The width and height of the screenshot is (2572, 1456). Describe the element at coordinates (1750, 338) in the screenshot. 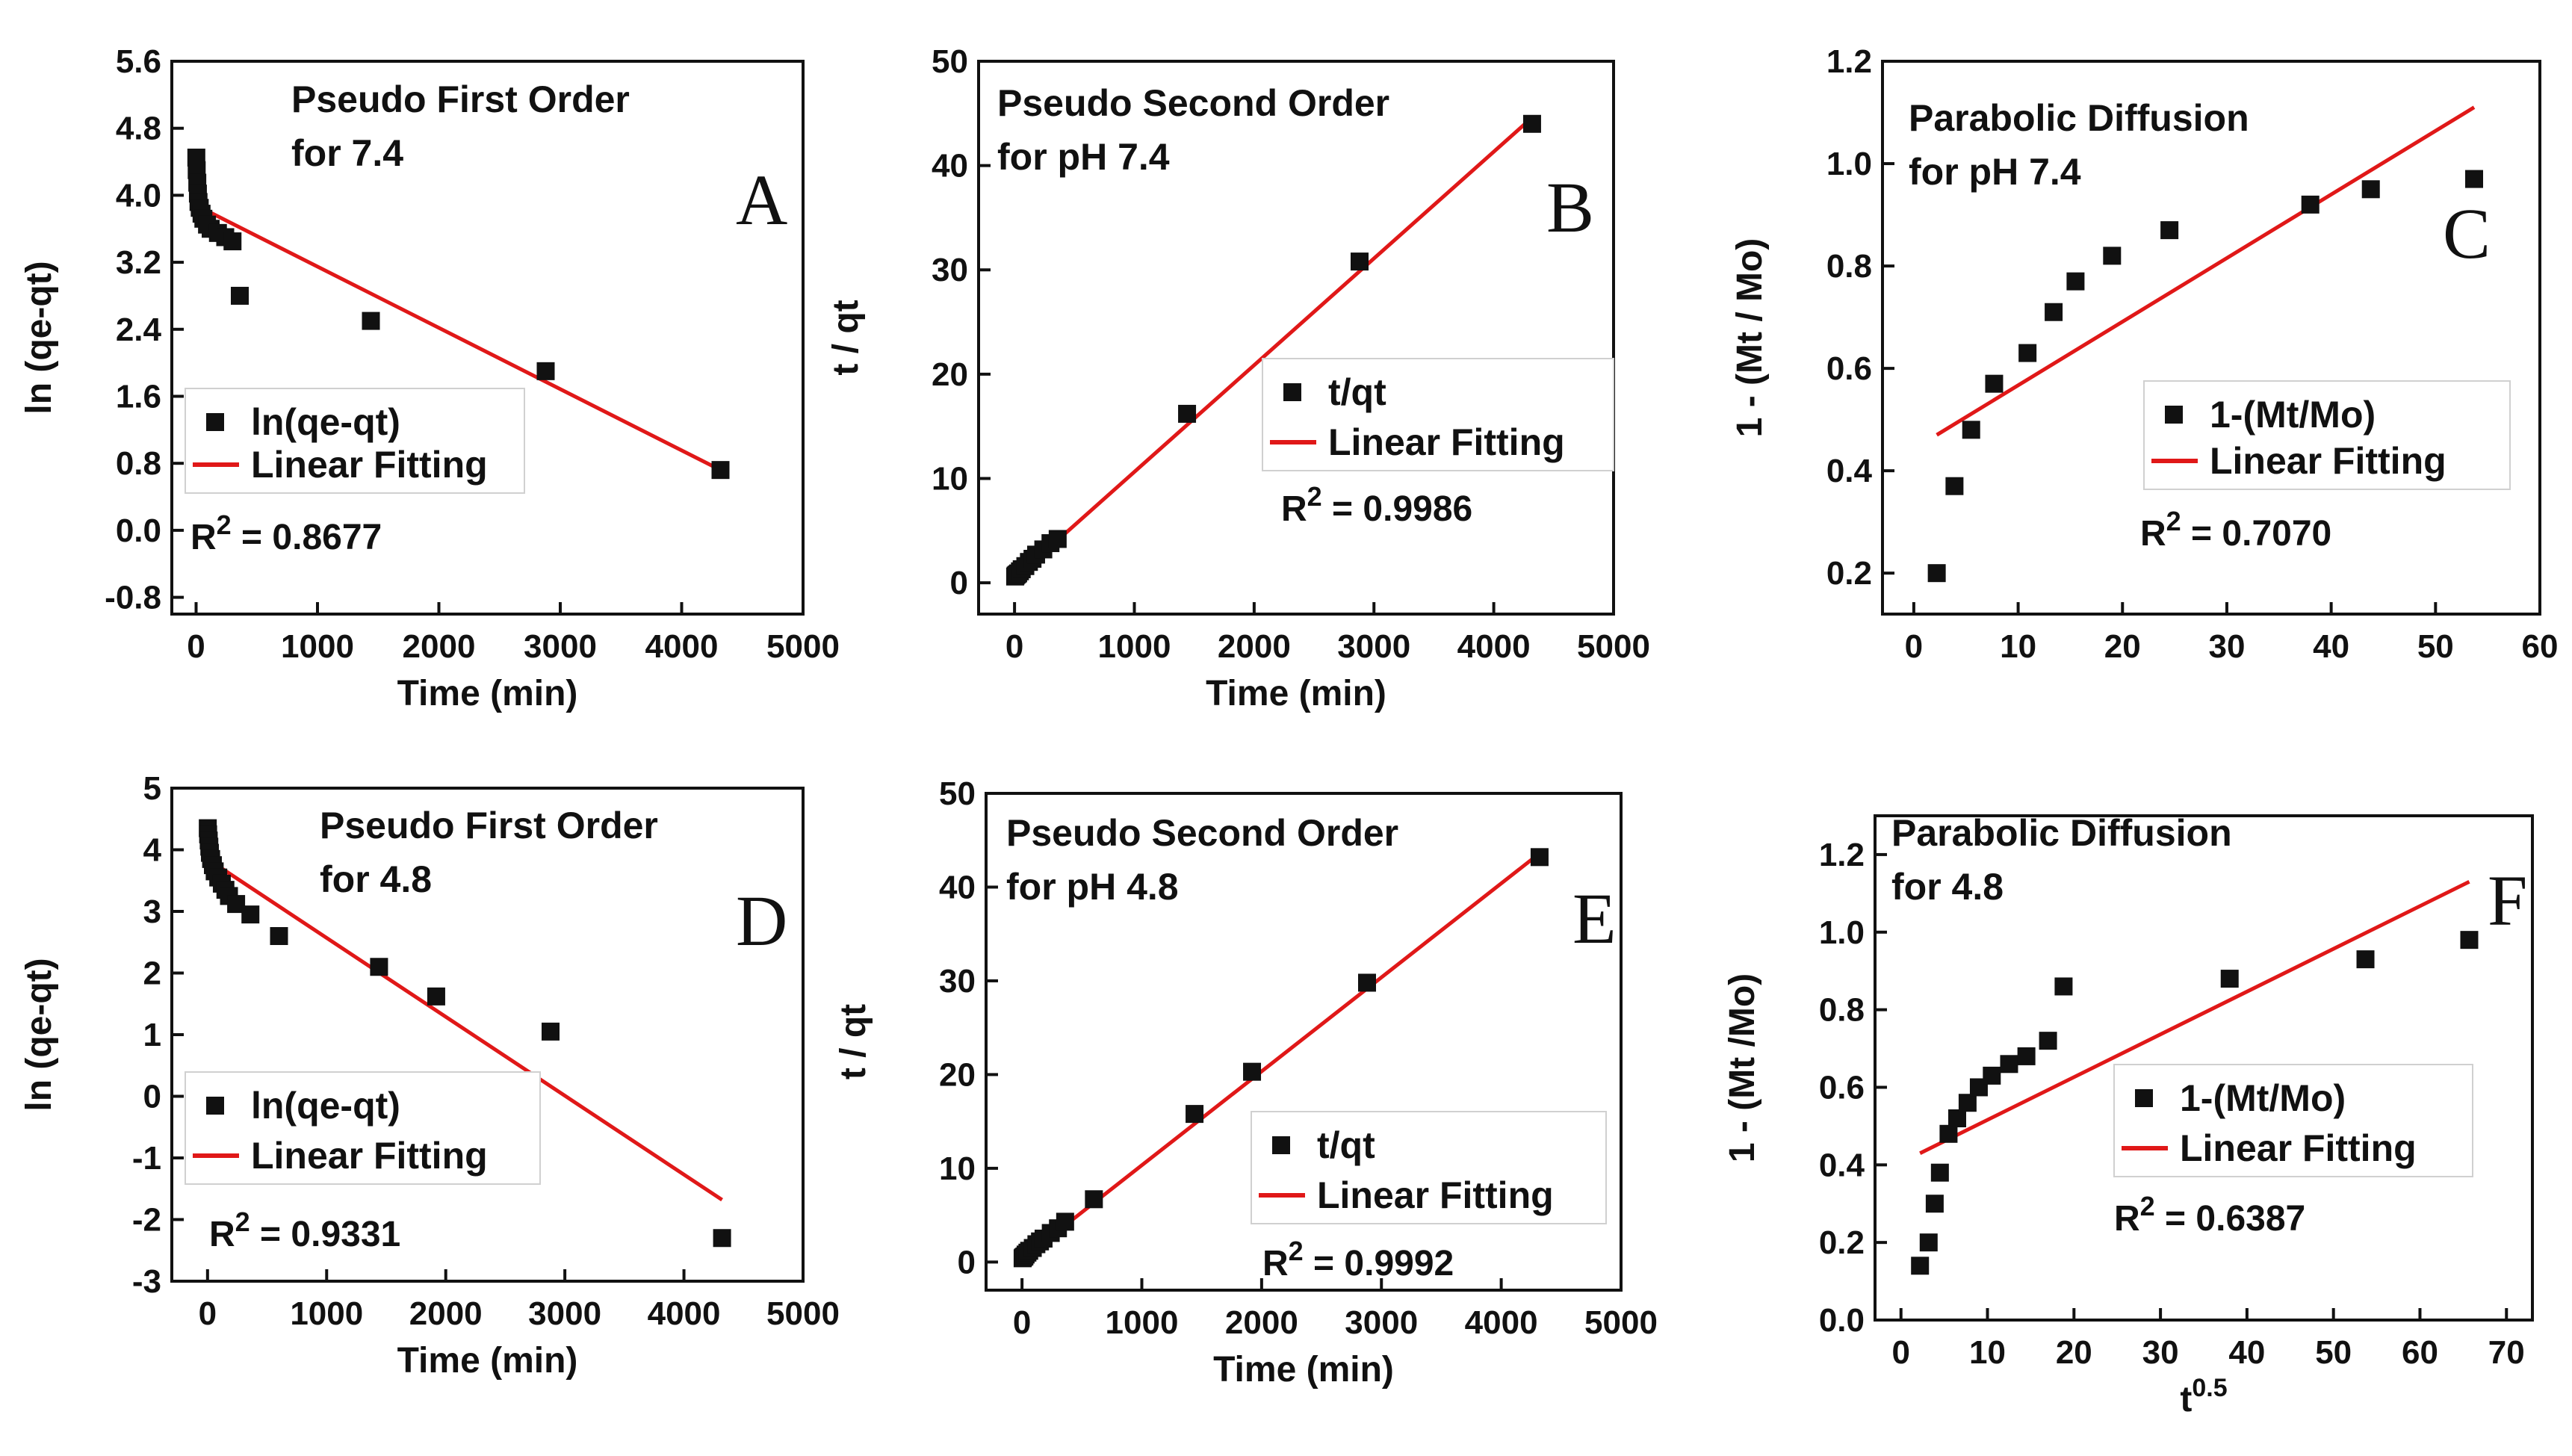

I see `y-axis-title: 1 - (Mt / Mo)` at that location.